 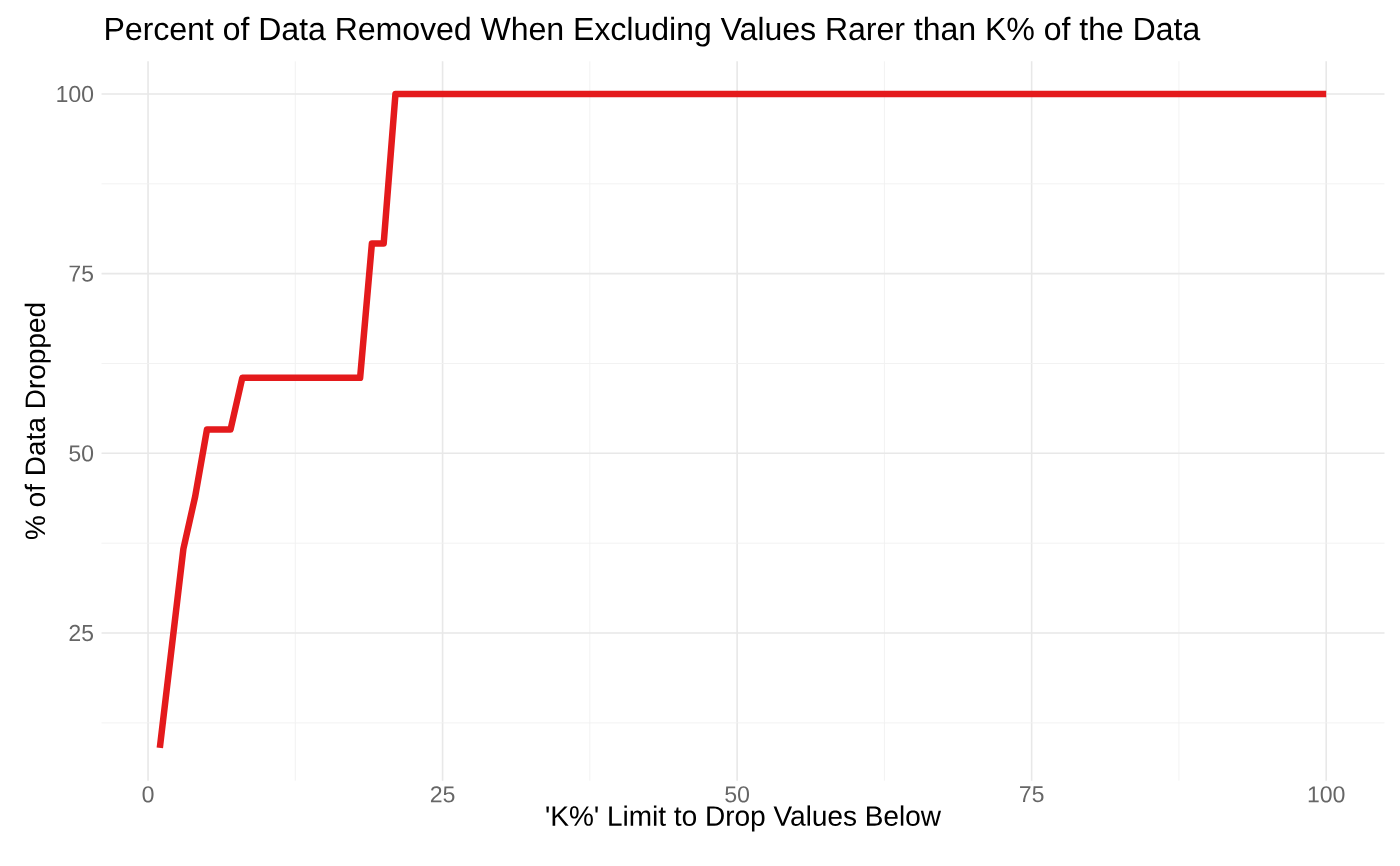 What do you see at coordinates (81, 273) in the screenshot?
I see `y-tick-label: 75` at bounding box center [81, 273].